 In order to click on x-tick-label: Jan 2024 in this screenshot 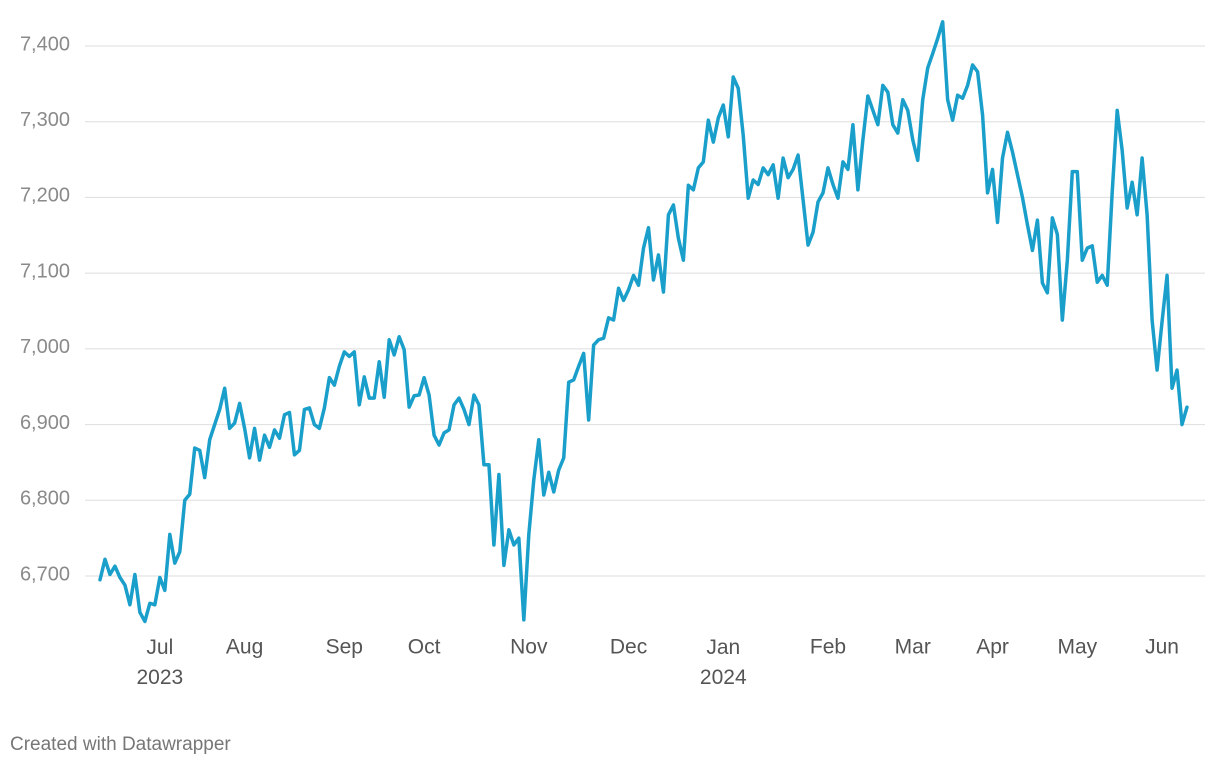, I will do `click(723, 662)`.